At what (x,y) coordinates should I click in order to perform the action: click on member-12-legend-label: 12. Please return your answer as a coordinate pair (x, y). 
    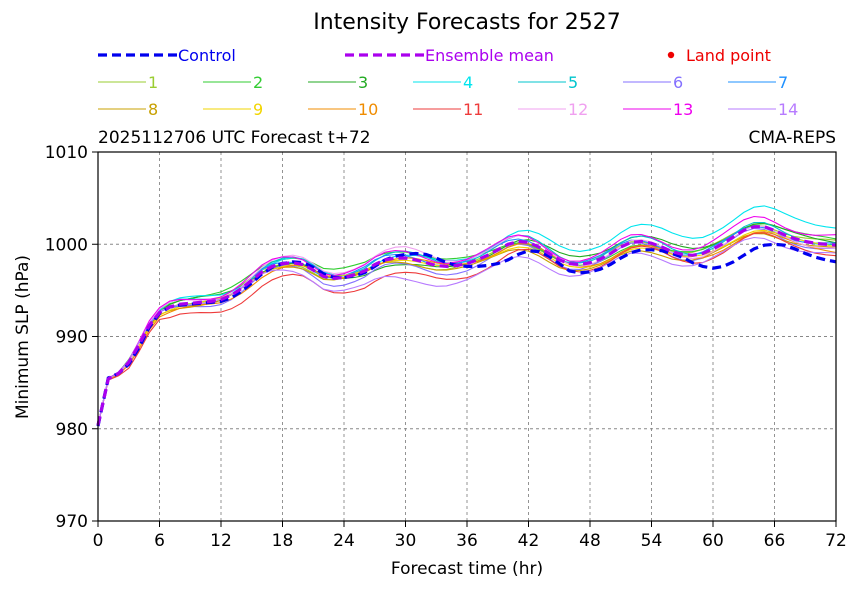
    Looking at the image, I should click on (578, 109).